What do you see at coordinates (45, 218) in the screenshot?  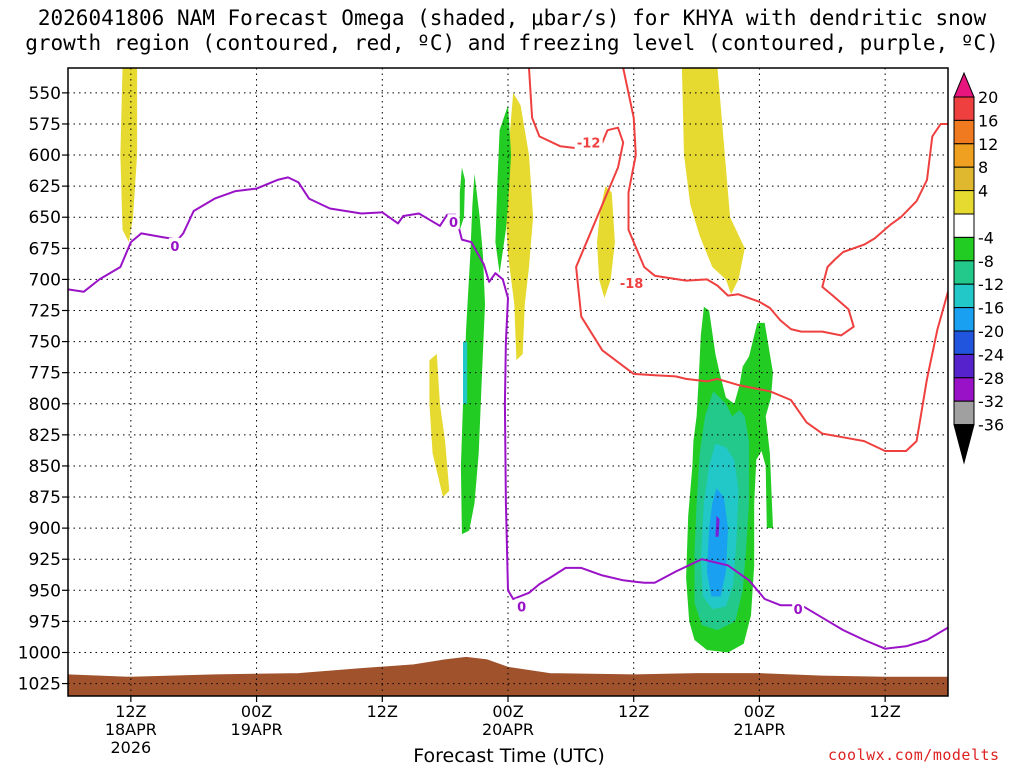 I see `y-tick-label: 650` at bounding box center [45, 218].